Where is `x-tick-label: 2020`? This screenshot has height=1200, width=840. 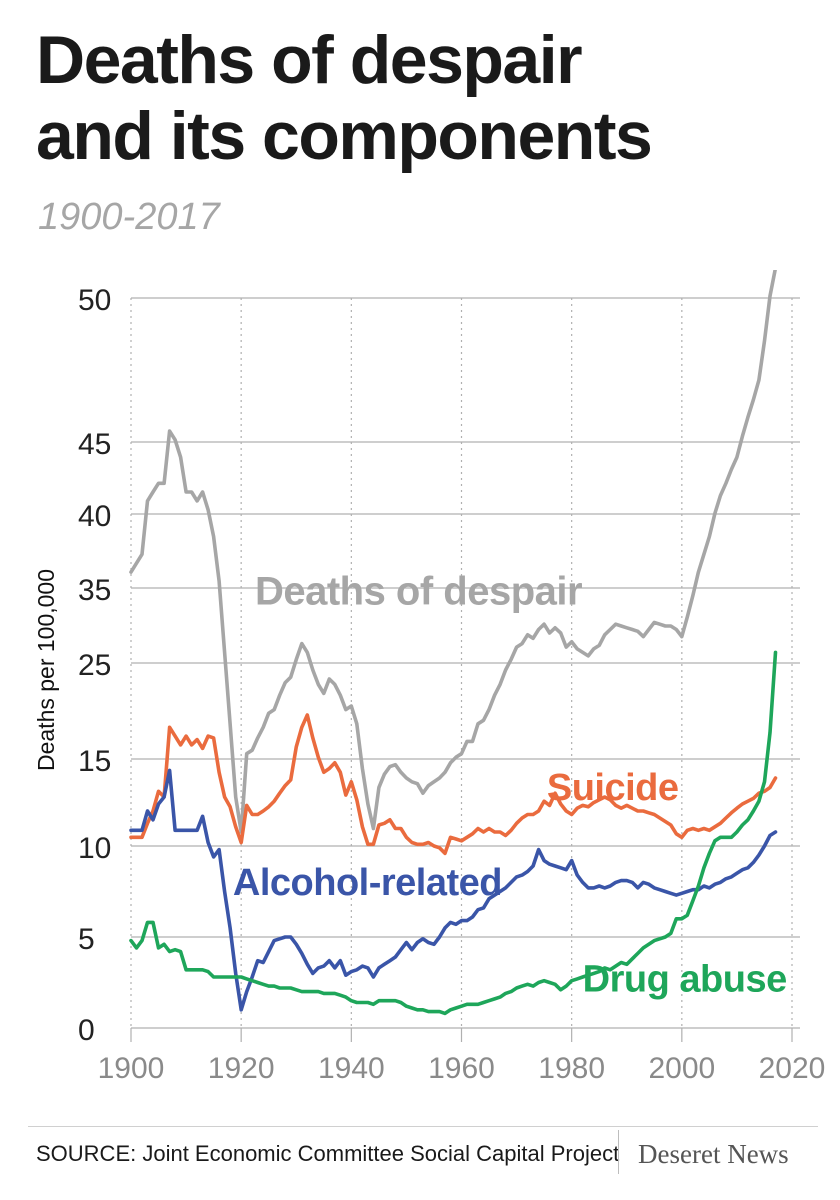
x-tick-label: 2020 is located at coordinates (792, 1068).